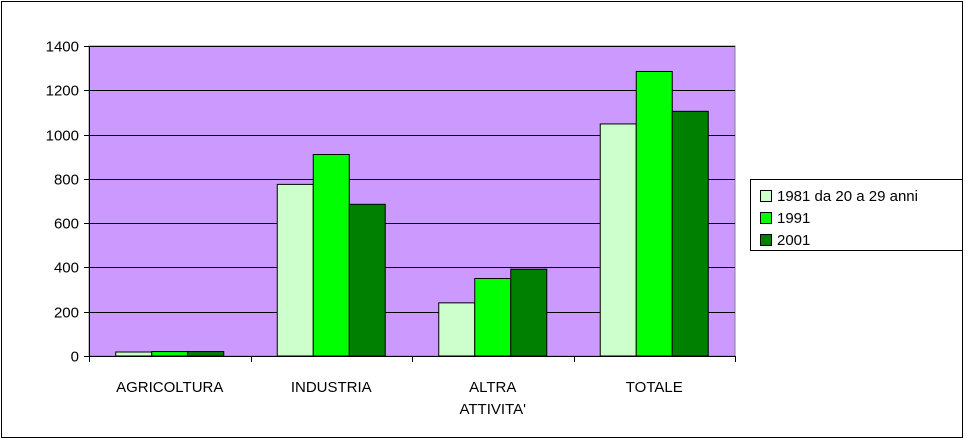  Describe the element at coordinates (169, 387) in the screenshot. I see `x-category-label: AGRICOLTURA` at that location.